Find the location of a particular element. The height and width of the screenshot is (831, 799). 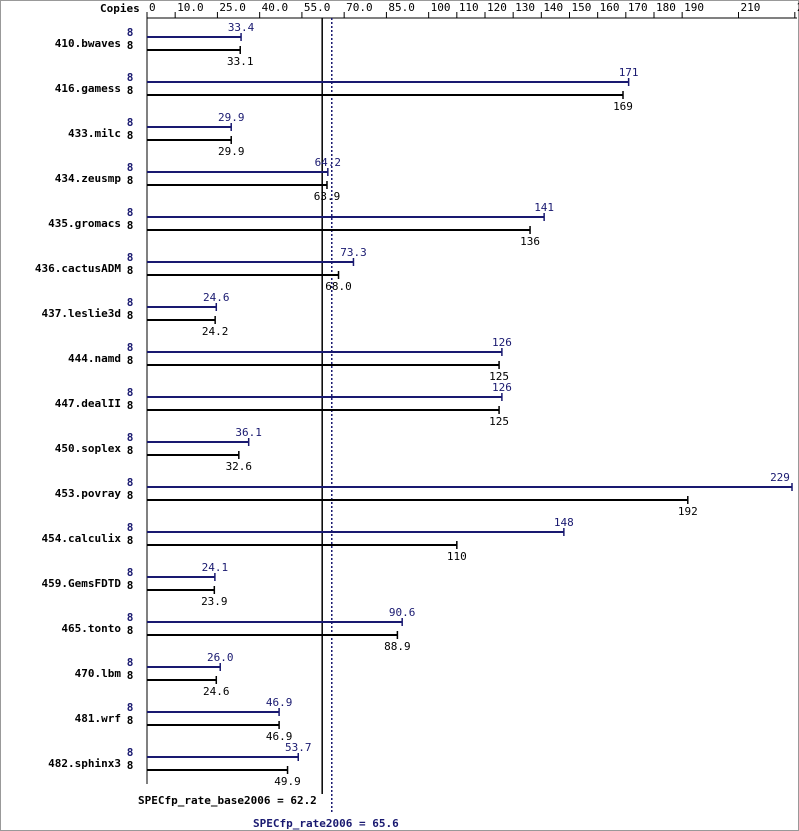

value-label: 125 is located at coordinates (499, 376).